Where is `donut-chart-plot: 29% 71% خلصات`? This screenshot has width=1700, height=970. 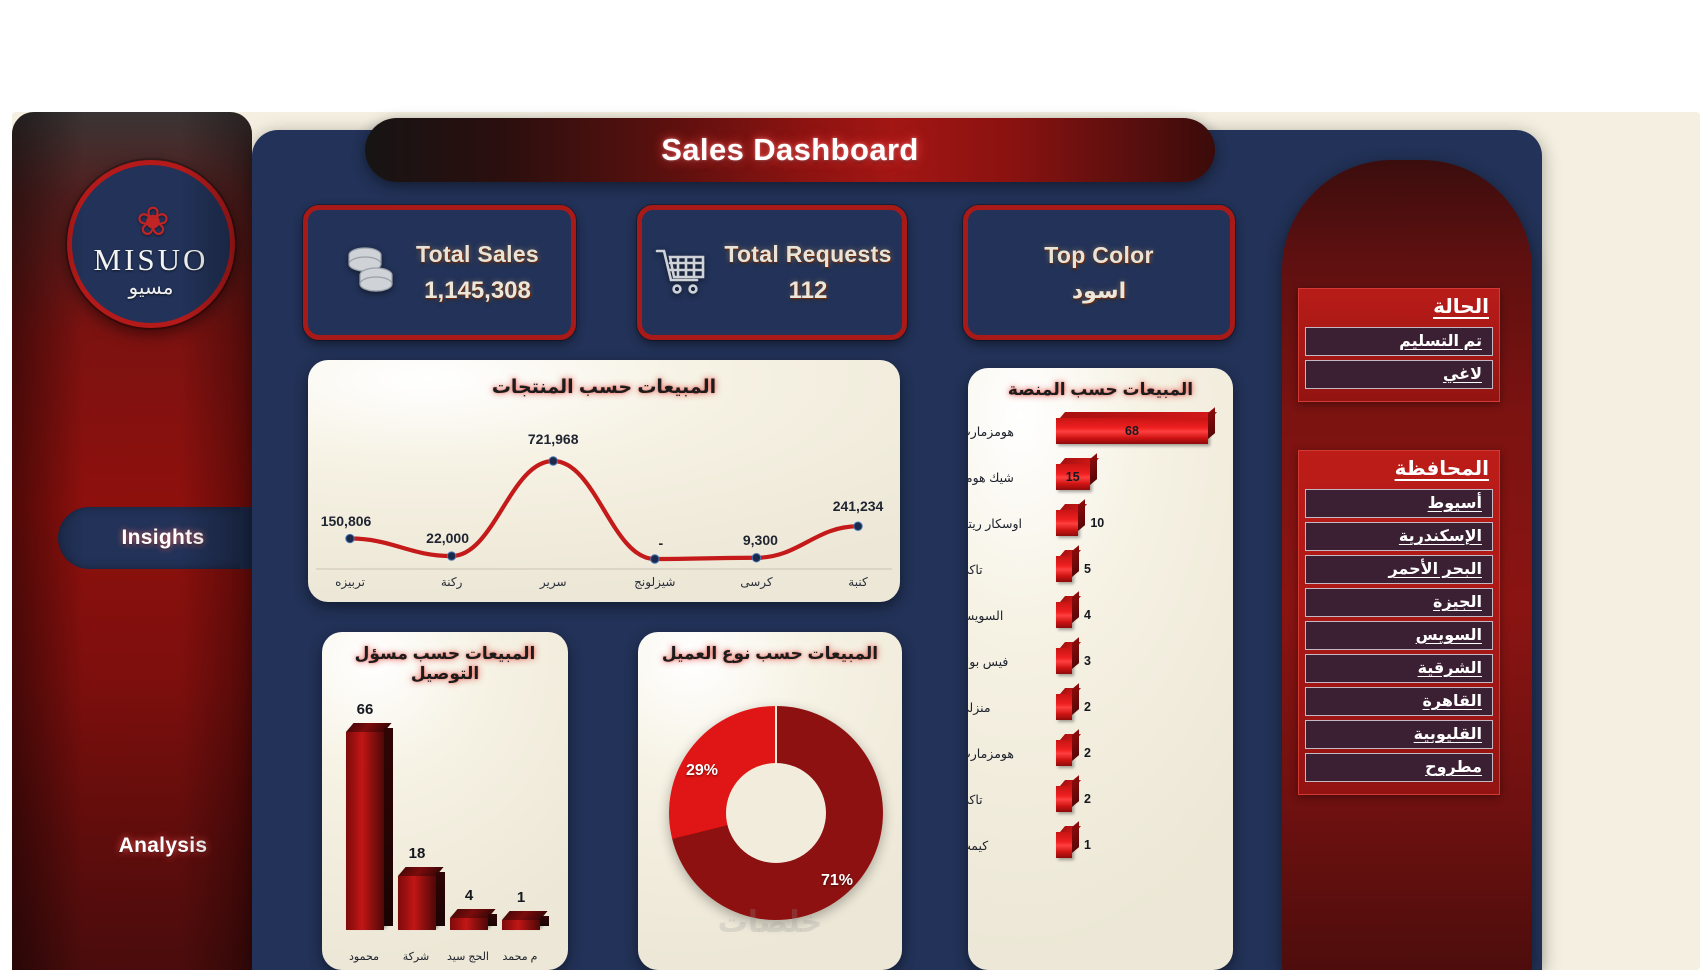 donut-chart-plot: 29% 71% خلصات is located at coordinates (770, 809).